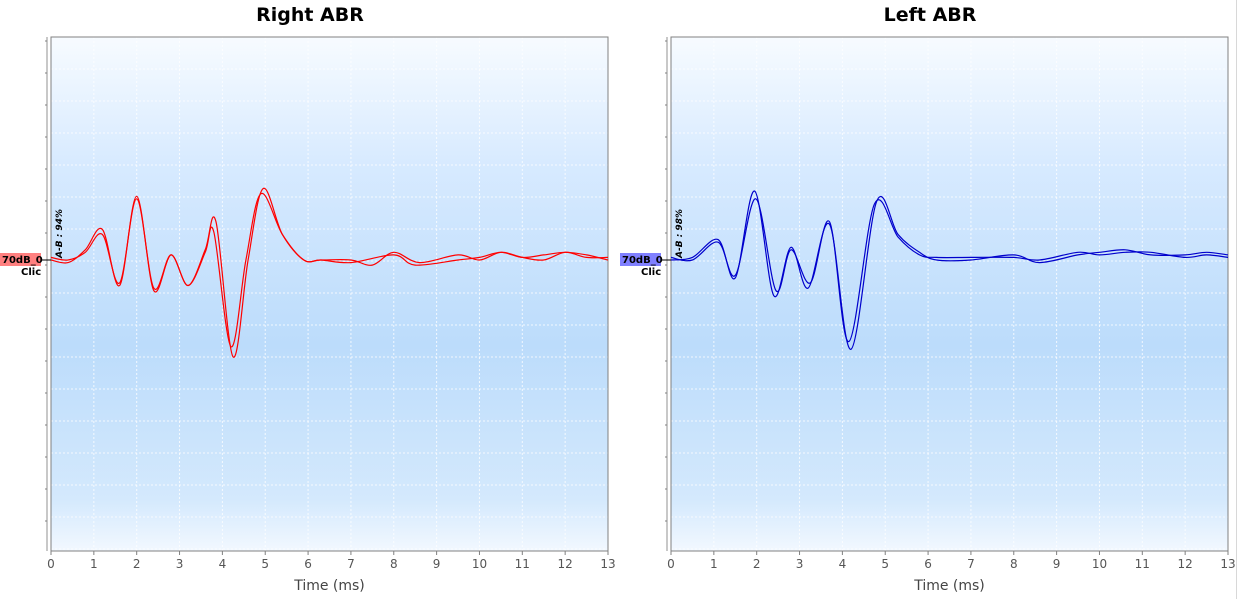 This screenshot has width=1243, height=599. I want to click on right-abr-title: Right ABR, so click(310, 15).